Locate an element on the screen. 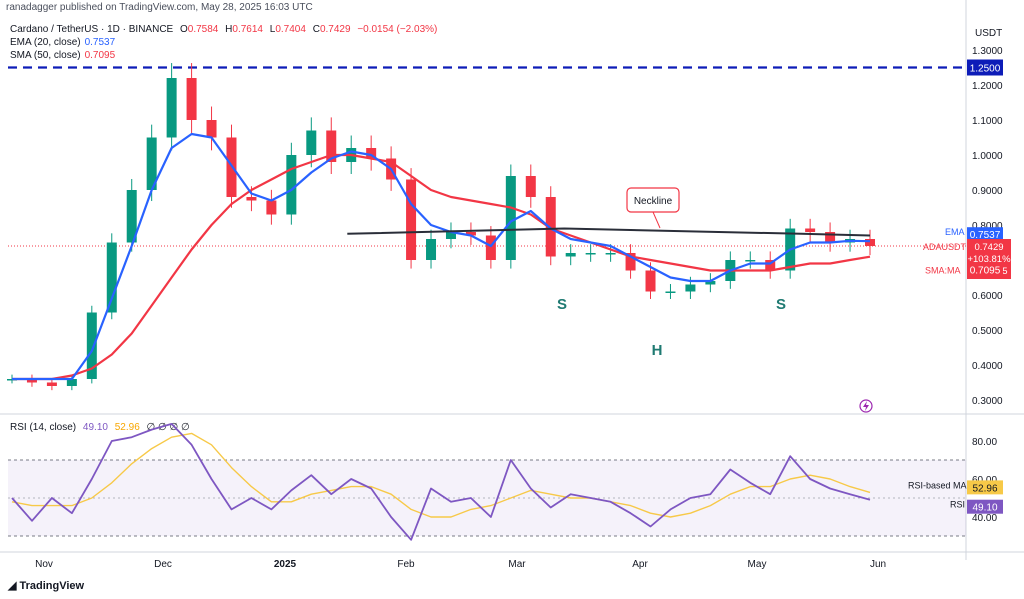  sma-badge-label: SMA:MA is located at coordinates (943, 271).